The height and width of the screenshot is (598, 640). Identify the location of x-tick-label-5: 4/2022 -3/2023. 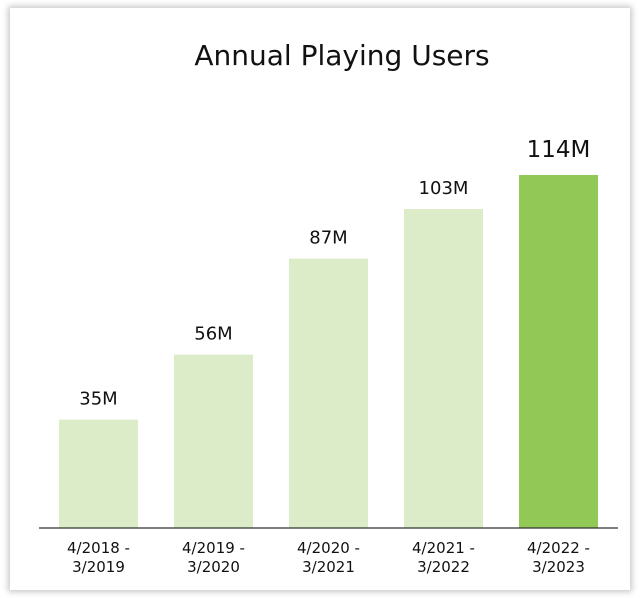
(558, 557).